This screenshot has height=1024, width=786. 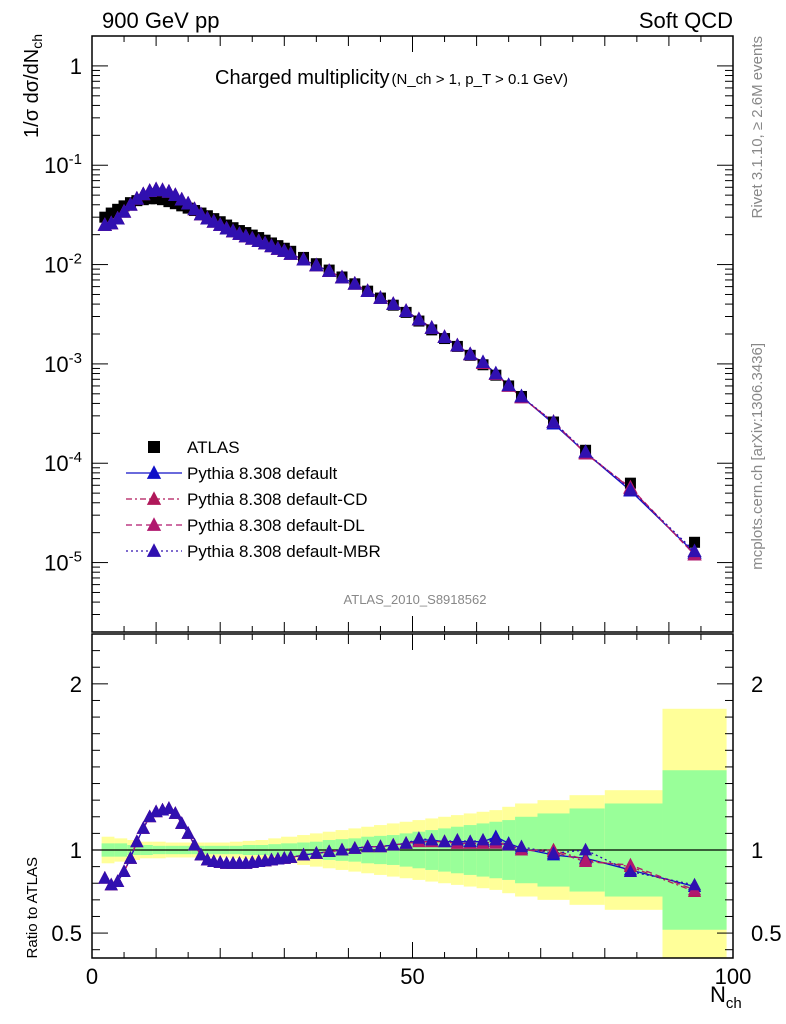 I want to click on collision-label: 900 GeV pp, so click(x=160, y=20).